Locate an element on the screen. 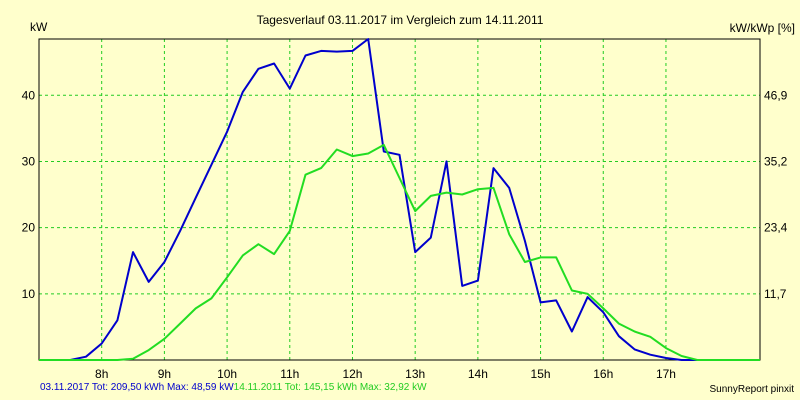 This screenshot has width=800, height=400. x-tick-label-2: 10h is located at coordinates (227, 374).